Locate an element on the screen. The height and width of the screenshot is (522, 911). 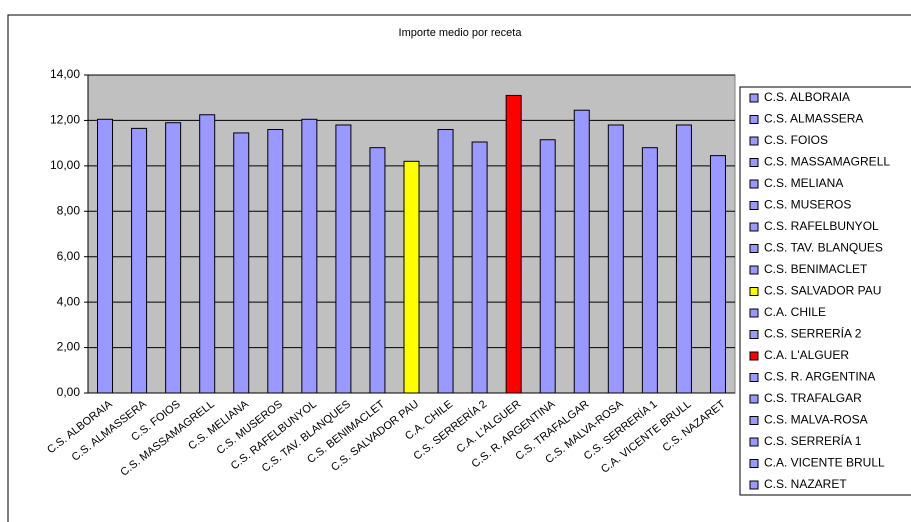
y-tick-label: 8,00 is located at coordinates (69, 210).